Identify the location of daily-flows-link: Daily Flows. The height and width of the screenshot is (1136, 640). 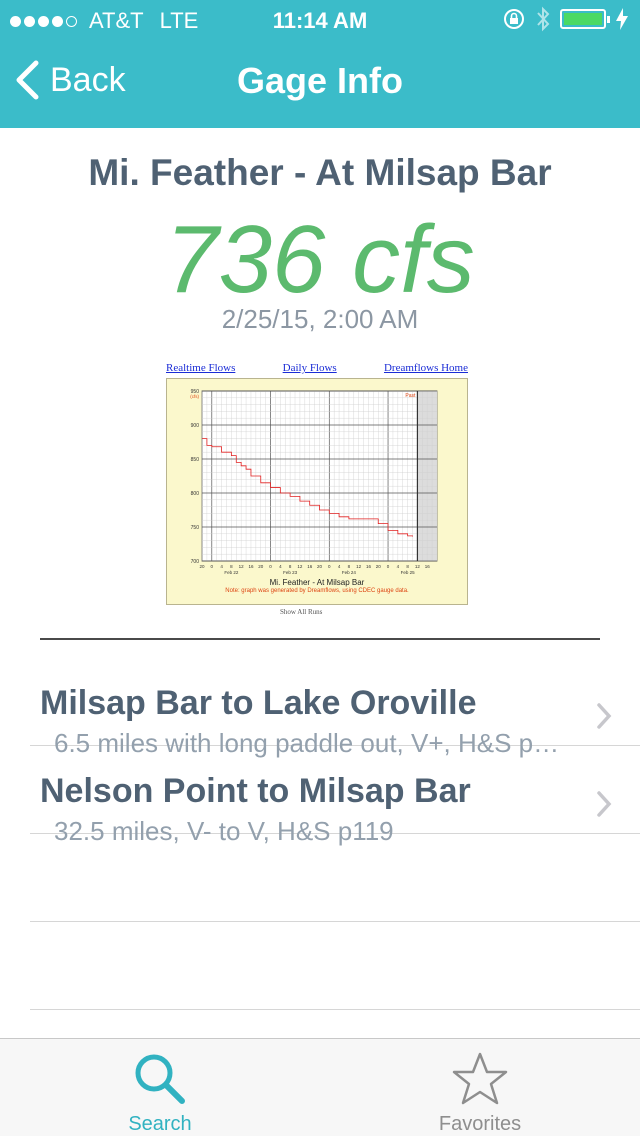
(309, 368).